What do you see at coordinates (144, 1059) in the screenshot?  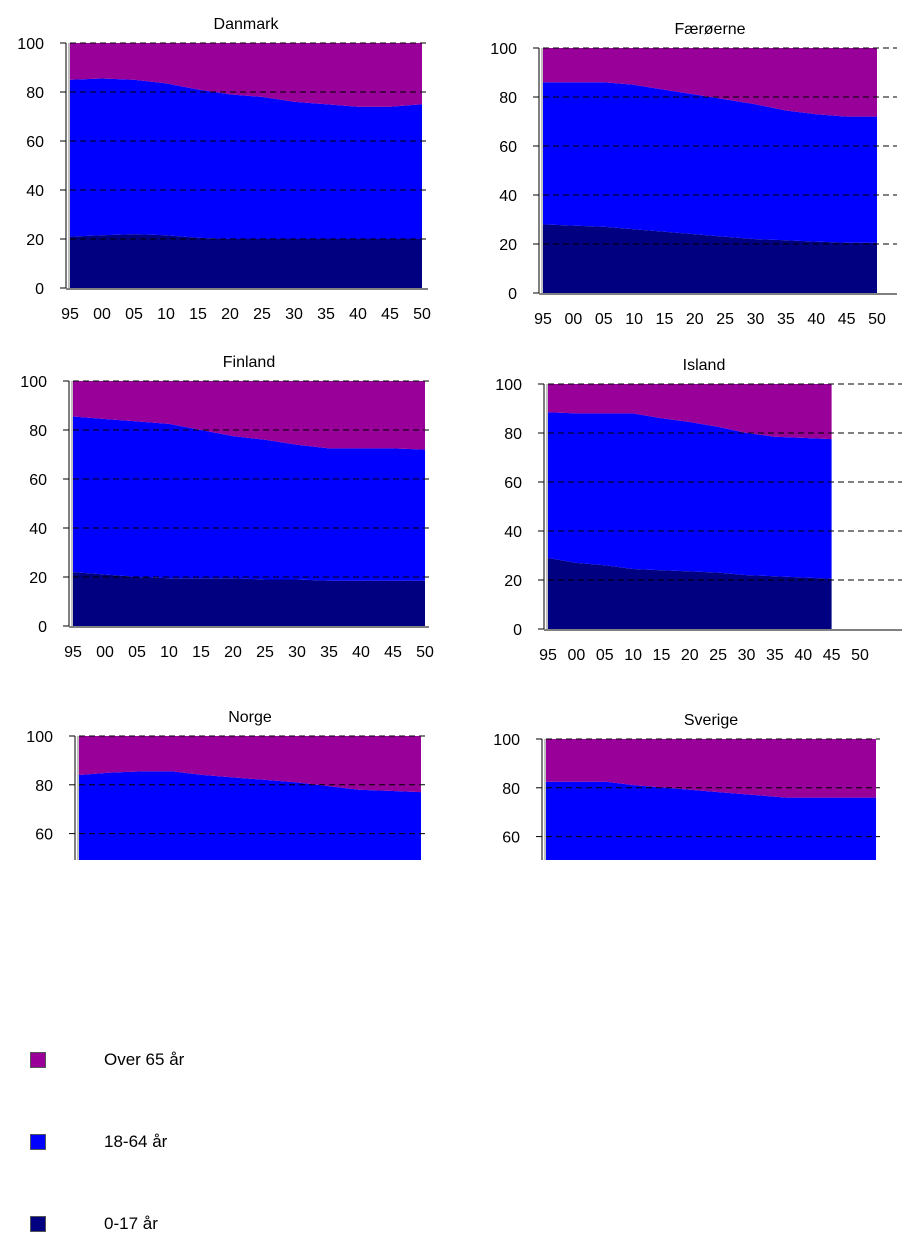 I see `legend-label-over-65: Over 65 år` at bounding box center [144, 1059].